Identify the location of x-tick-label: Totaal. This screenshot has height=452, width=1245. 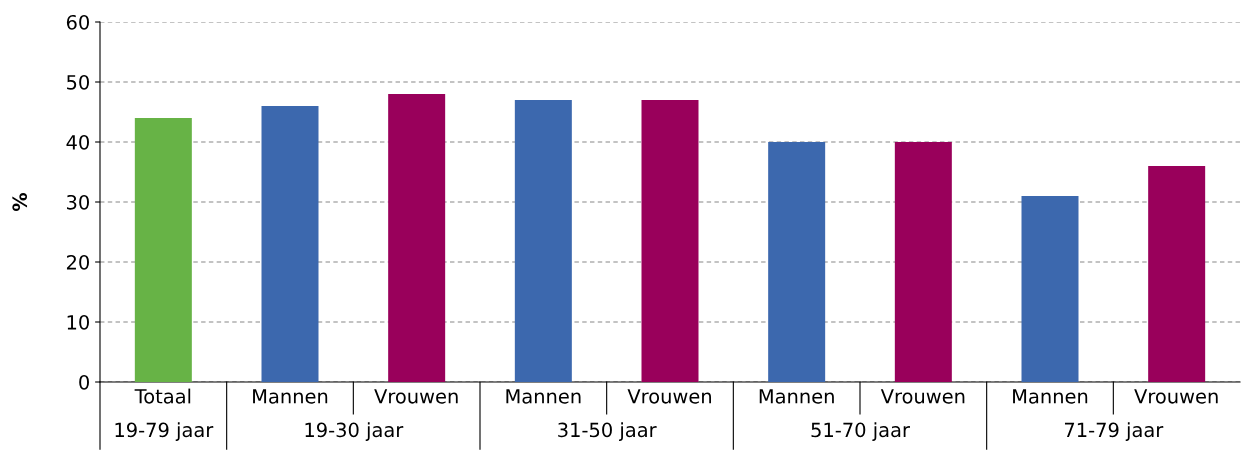
(162, 396).